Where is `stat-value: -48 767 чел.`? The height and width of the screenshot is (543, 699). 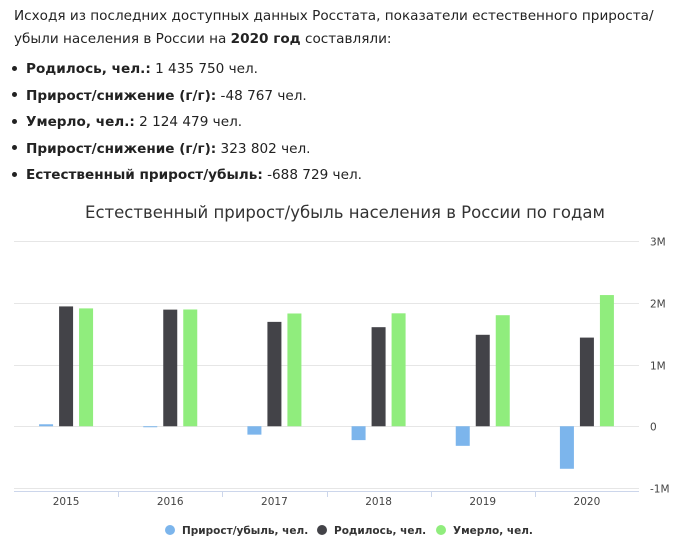
stat-value: -48 767 чел. is located at coordinates (261, 95).